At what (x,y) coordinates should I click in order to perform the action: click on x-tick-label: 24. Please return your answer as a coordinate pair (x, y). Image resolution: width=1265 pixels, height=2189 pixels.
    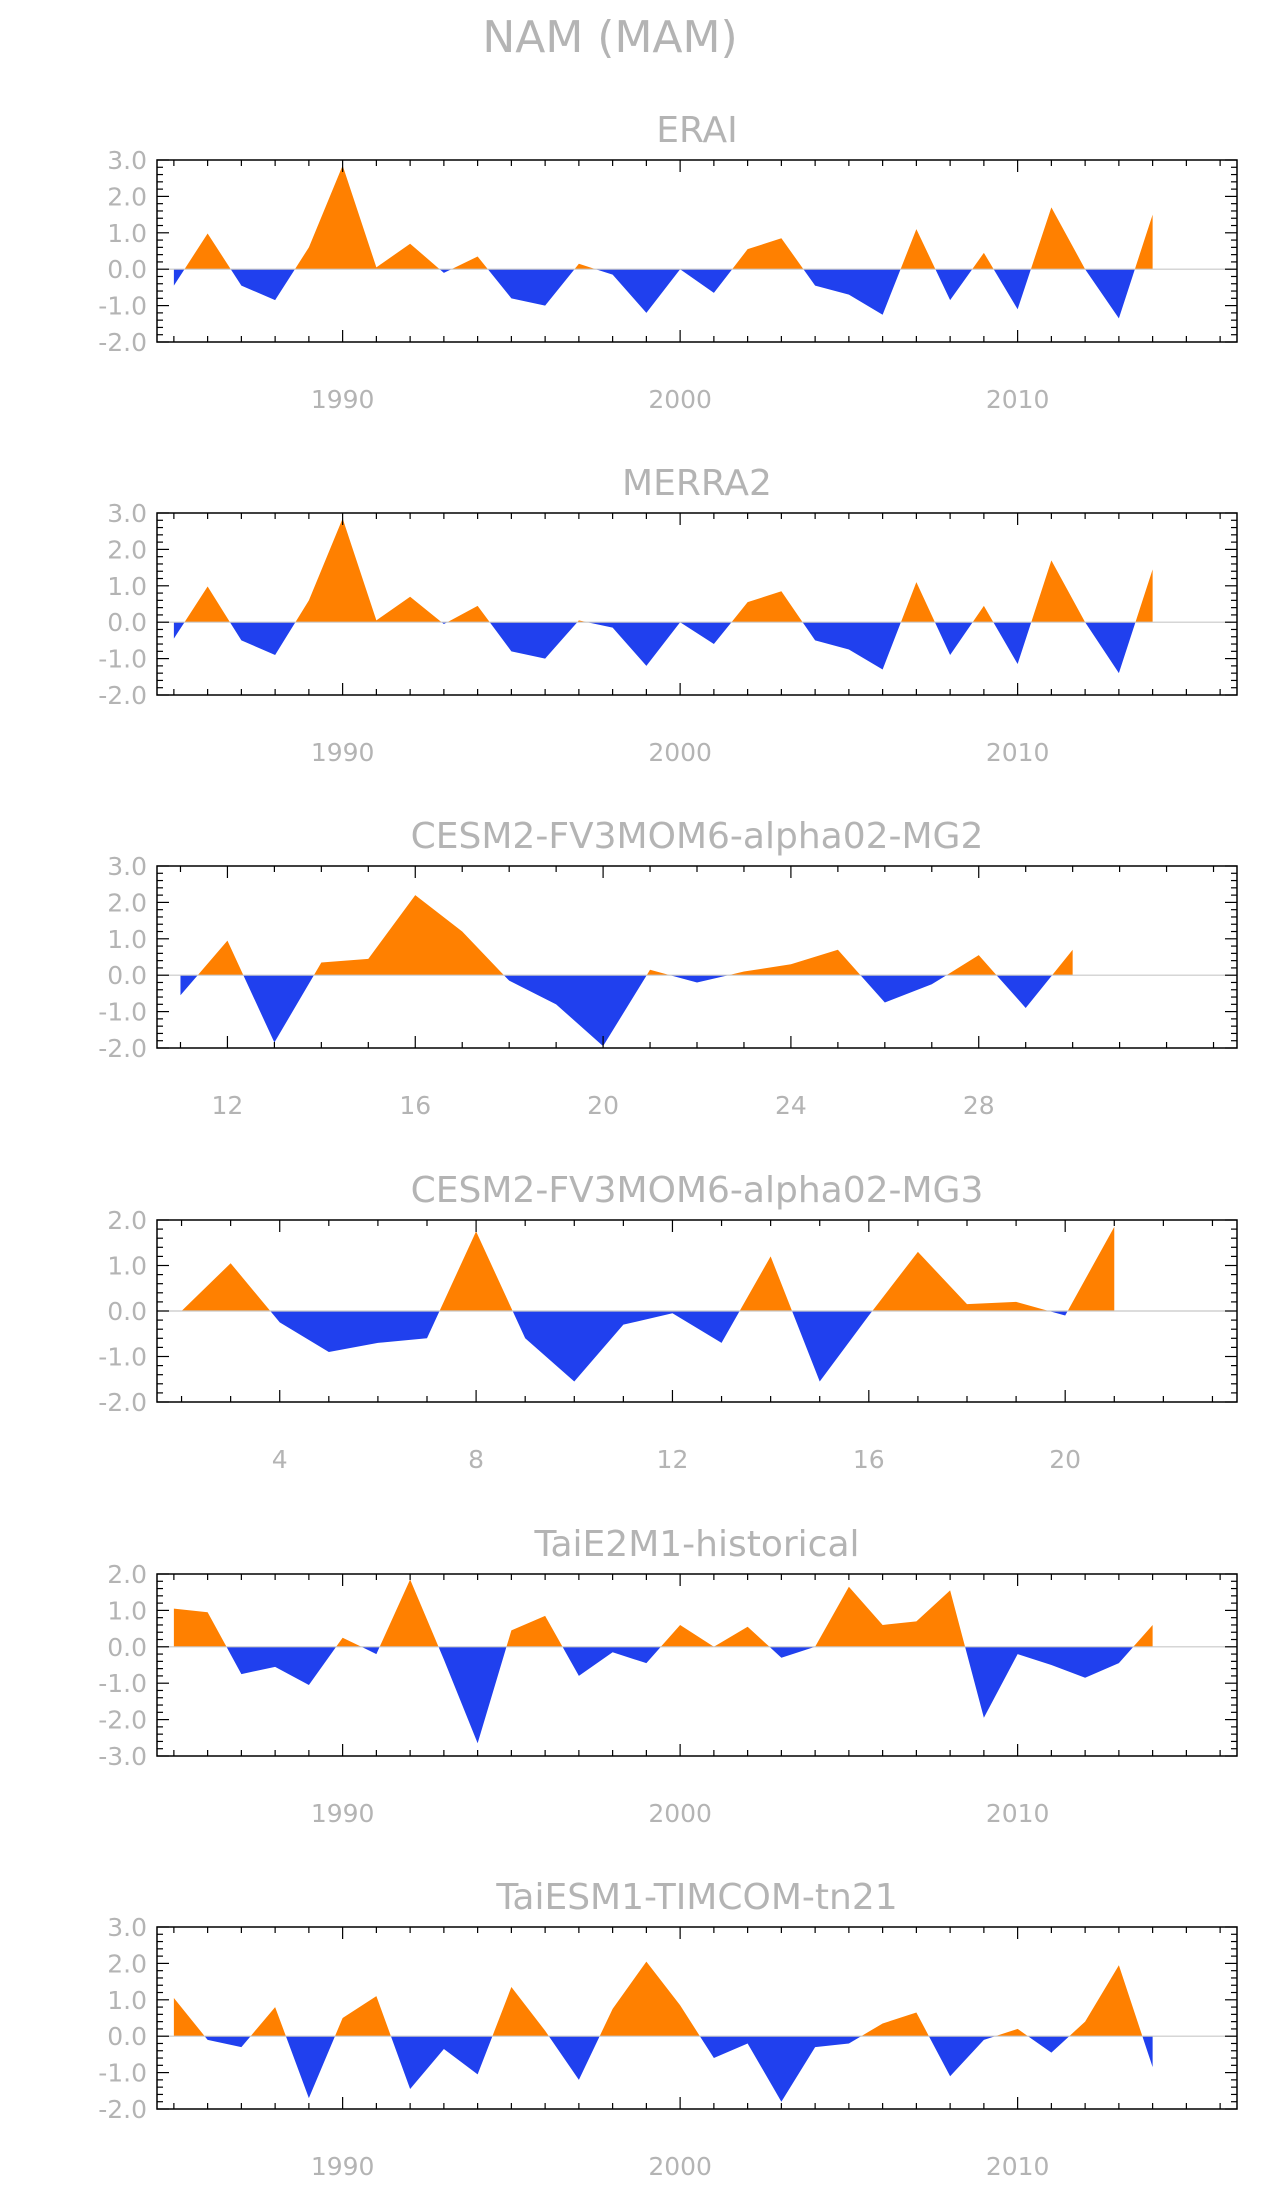
    Looking at the image, I should click on (791, 1105).